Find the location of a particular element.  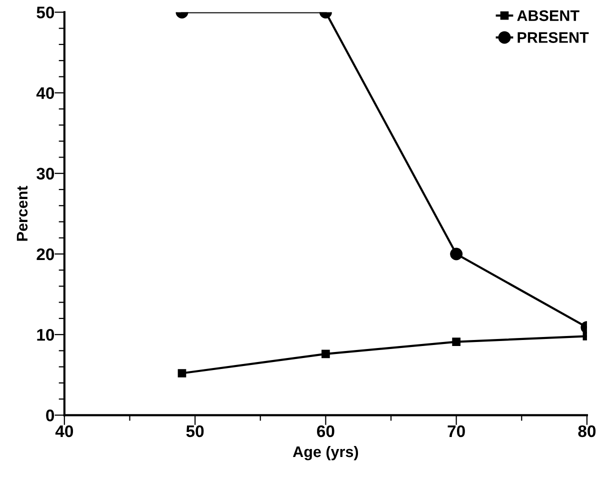

y-tick-label: 50 is located at coordinates (45, 12).